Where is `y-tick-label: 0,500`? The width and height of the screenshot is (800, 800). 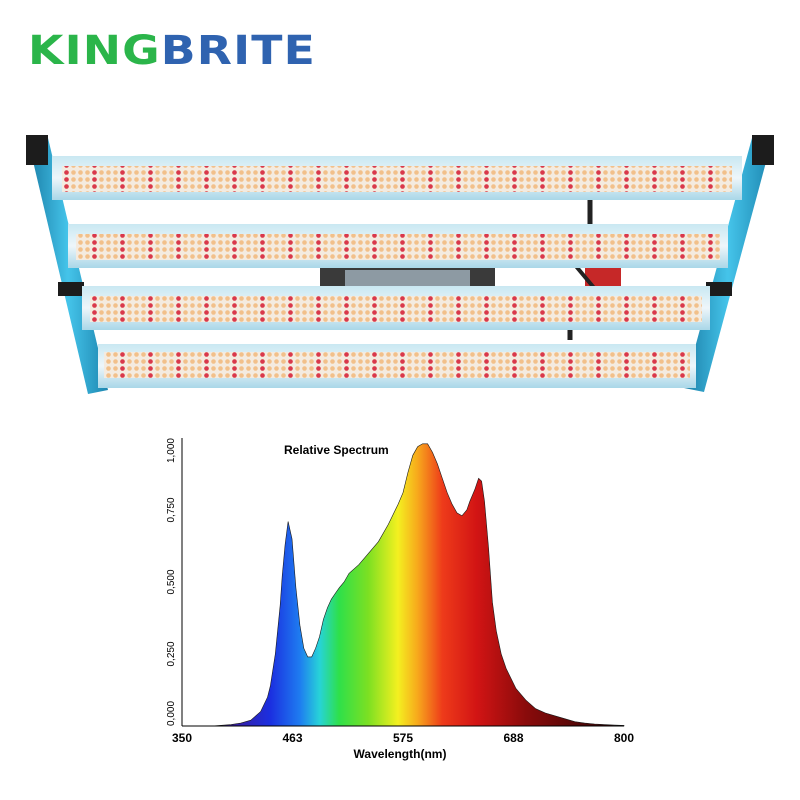 y-tick-label: 0,500 is located at coordinates (171, 581).